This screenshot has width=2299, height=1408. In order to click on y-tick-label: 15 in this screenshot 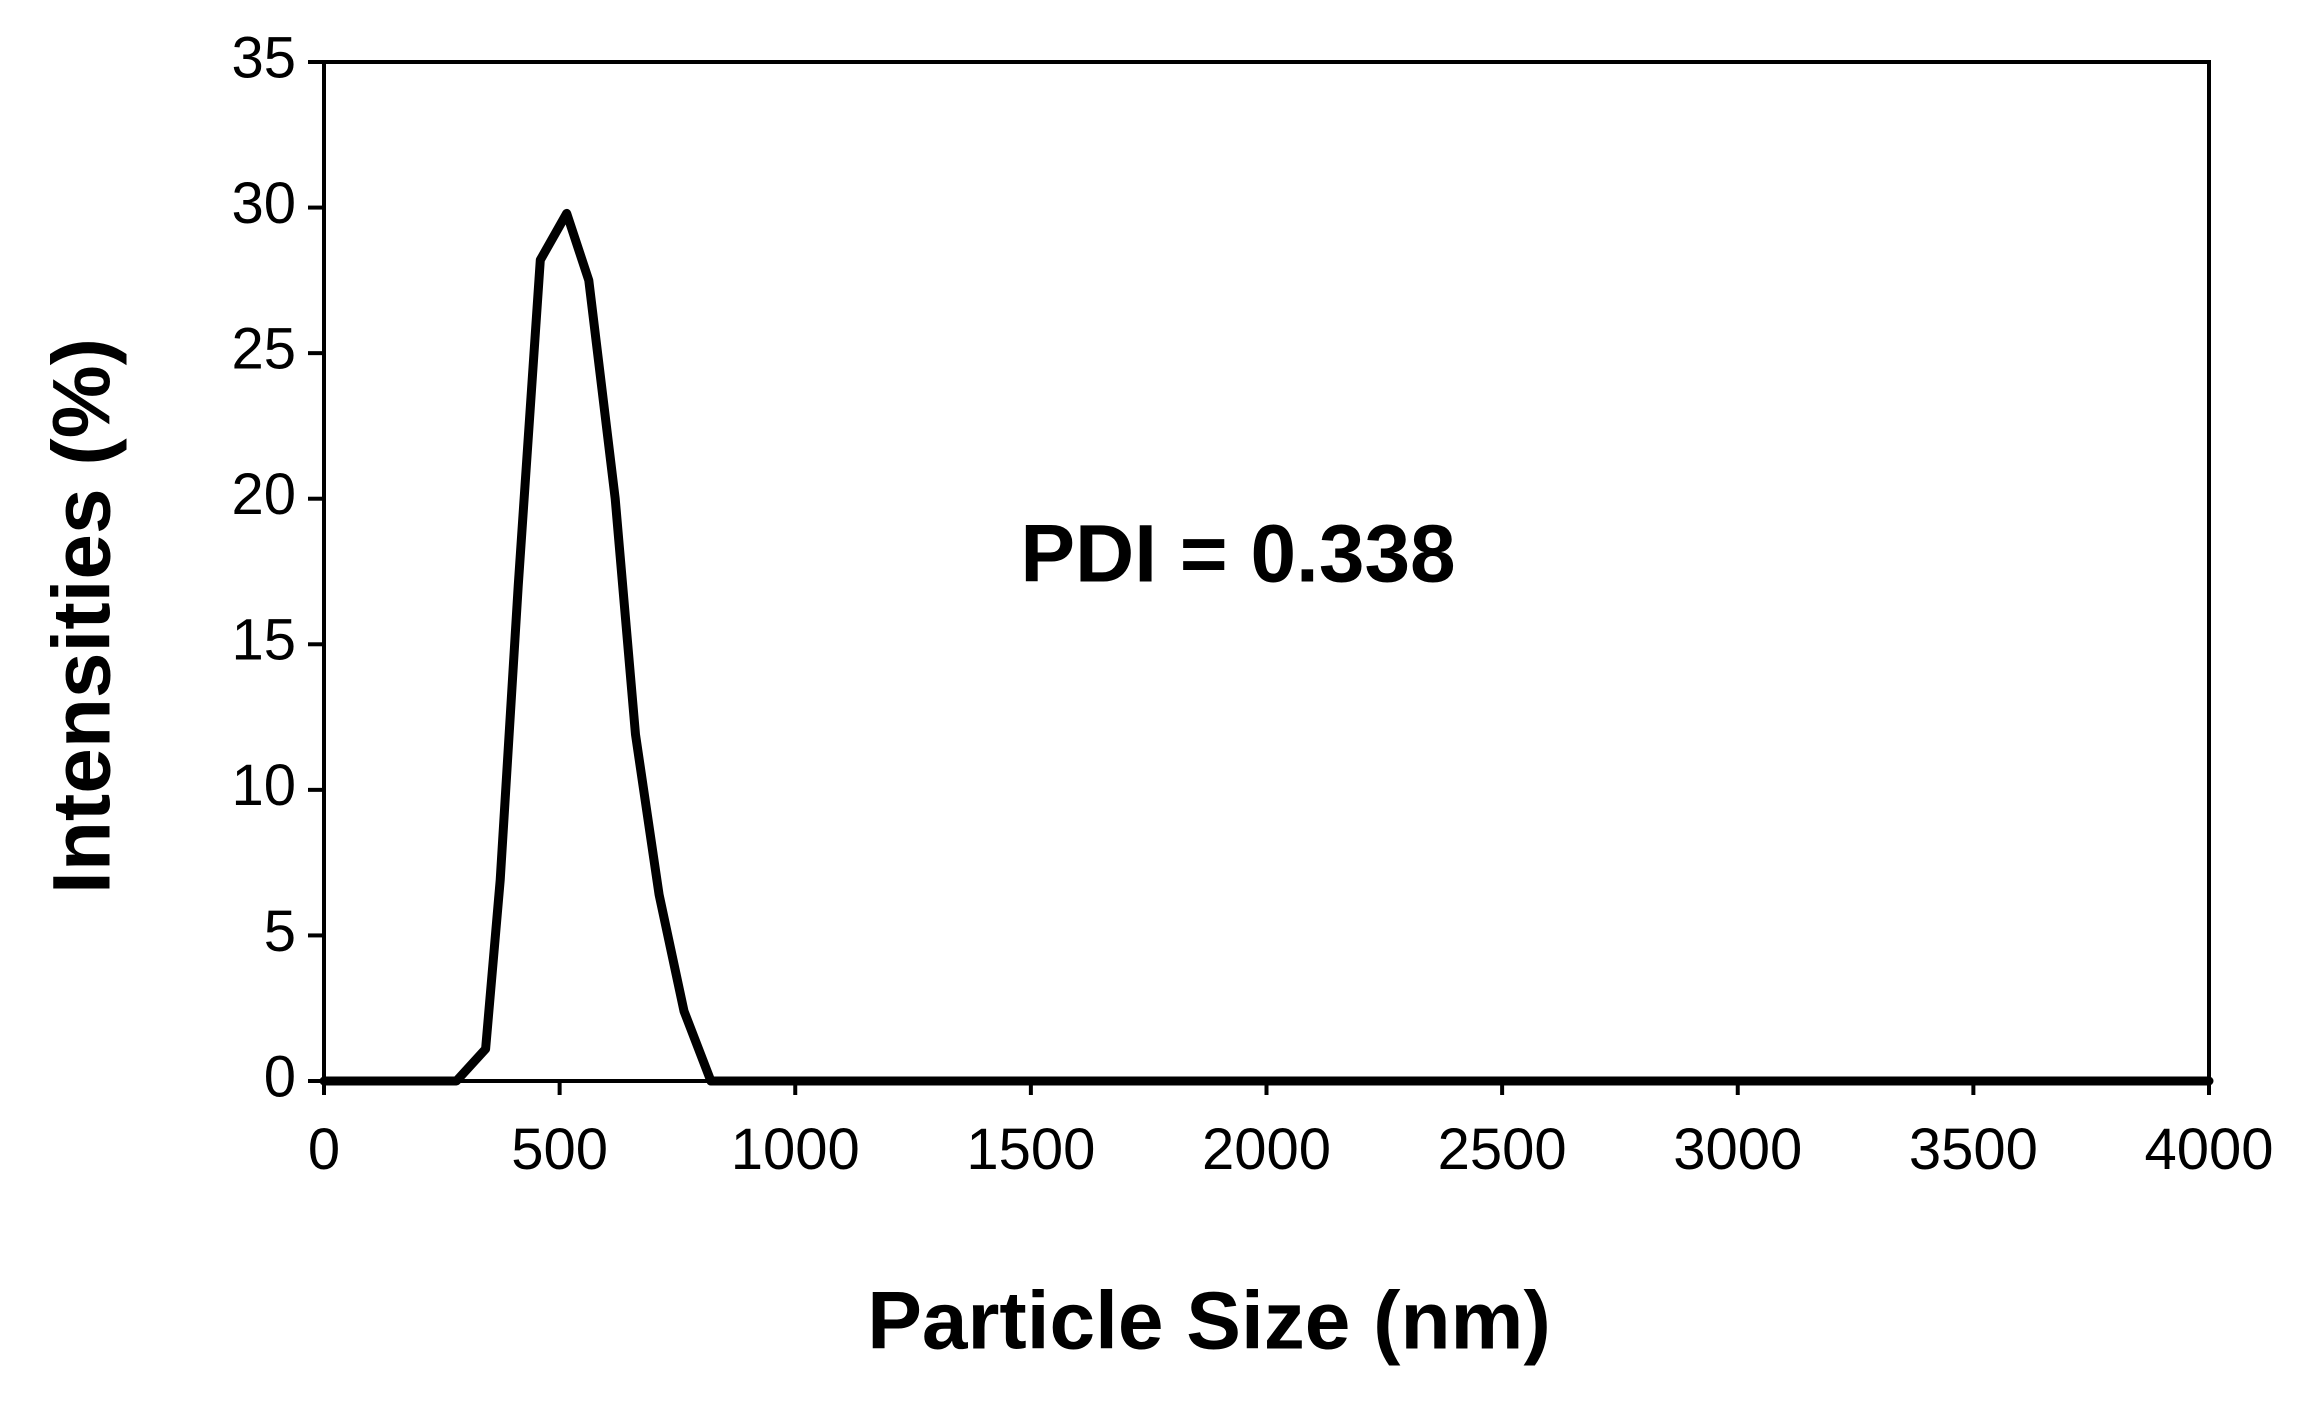, I will do `click(263, 640)`.